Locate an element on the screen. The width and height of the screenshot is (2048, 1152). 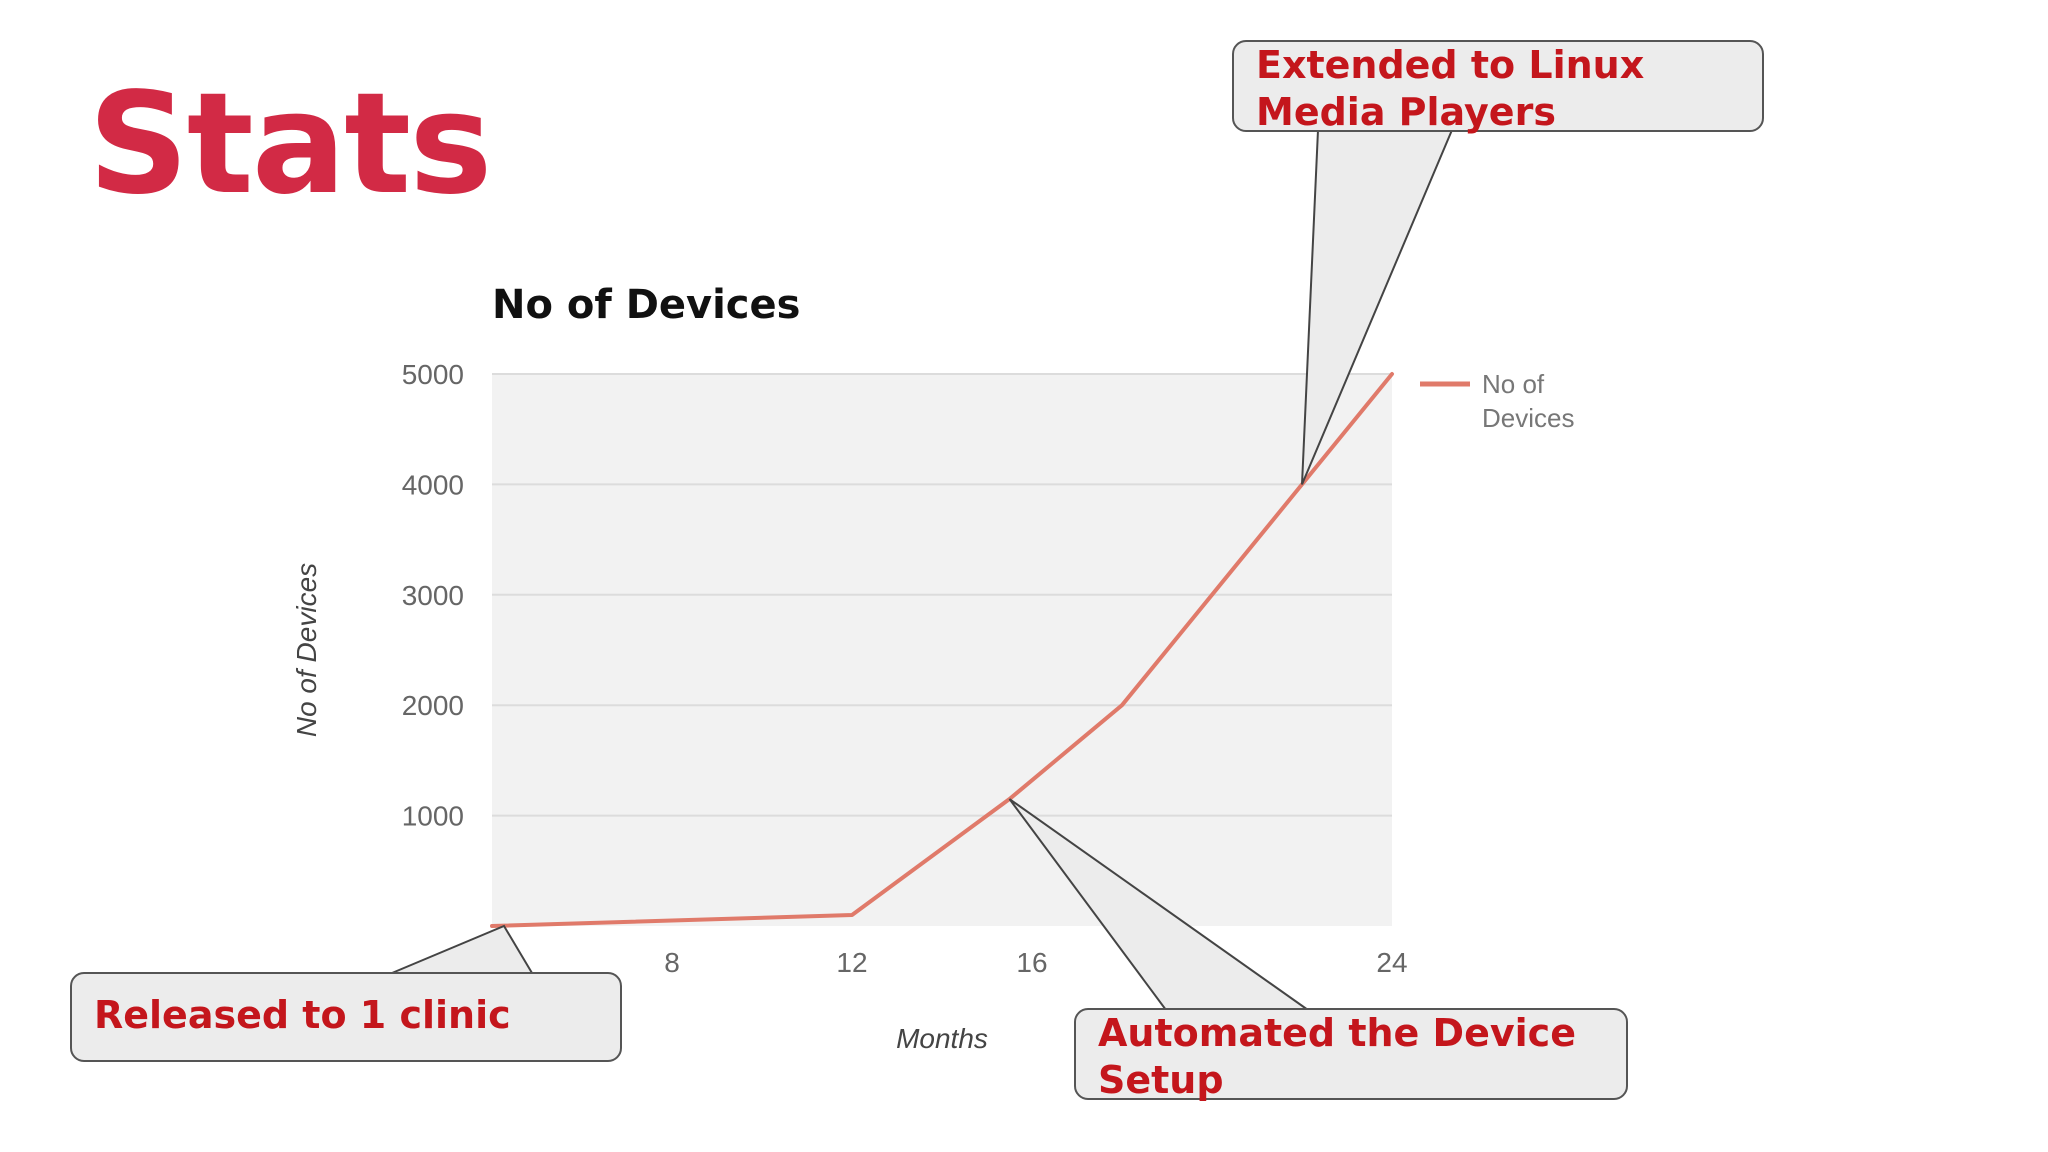
x-tick-label: 12 is located at coordinates (851, 962).